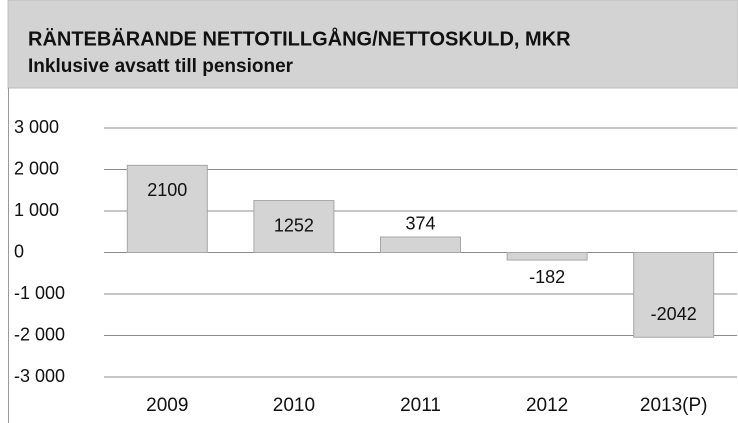 This screenshot has height=423, width=738. I want to click on y-tick-label: 3 000, so click(36, 127).